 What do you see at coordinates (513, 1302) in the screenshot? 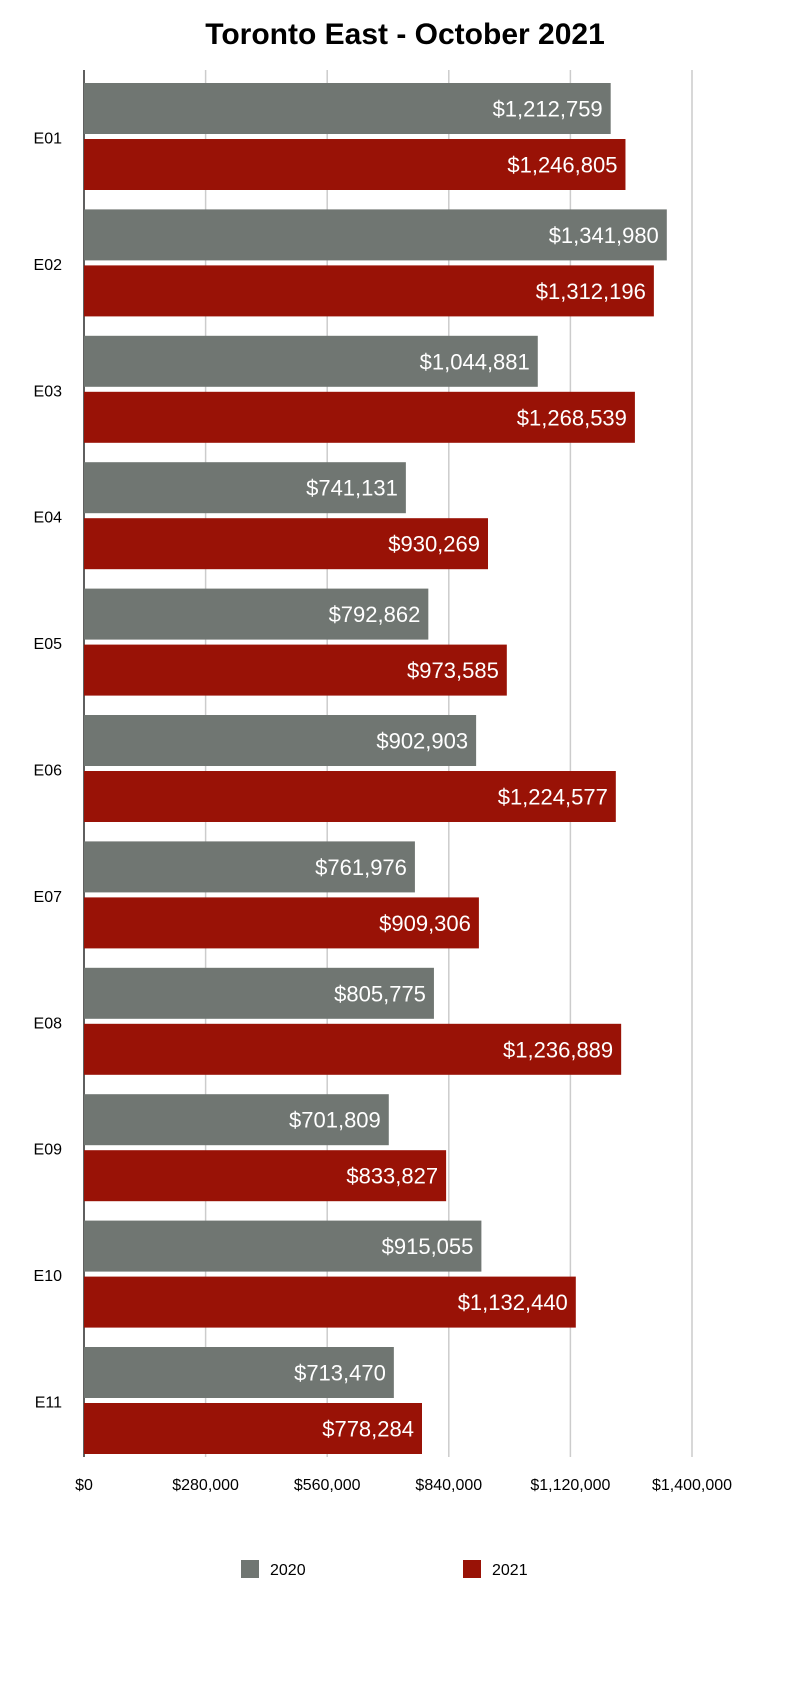
I see `data-label: $1,132,440` at bounding box center [513, 1302].